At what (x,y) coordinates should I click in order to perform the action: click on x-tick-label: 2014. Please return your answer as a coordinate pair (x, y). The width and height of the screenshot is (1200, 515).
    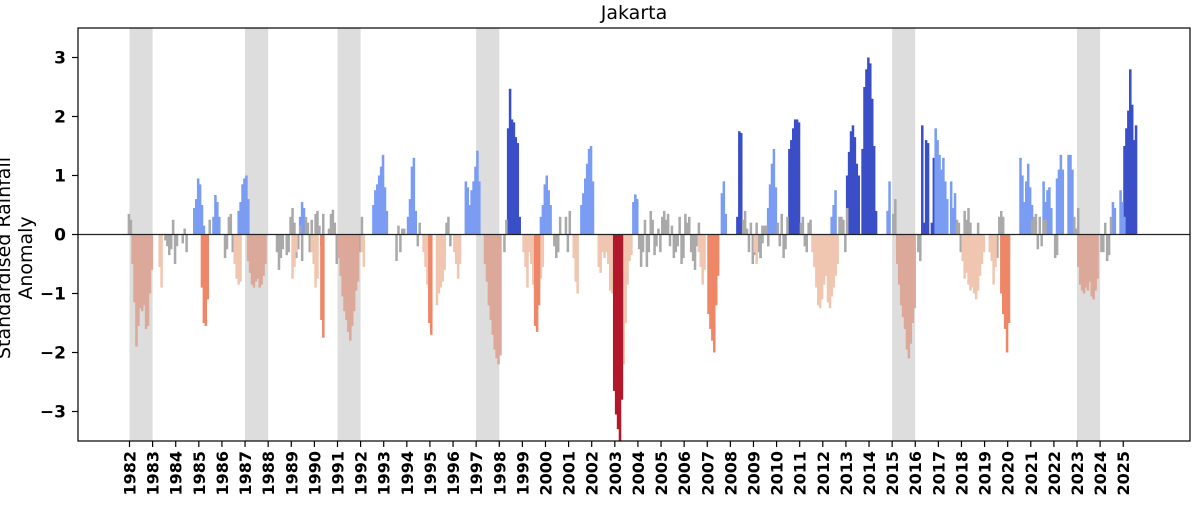
    Looking at the image, I should click on (869, 473).